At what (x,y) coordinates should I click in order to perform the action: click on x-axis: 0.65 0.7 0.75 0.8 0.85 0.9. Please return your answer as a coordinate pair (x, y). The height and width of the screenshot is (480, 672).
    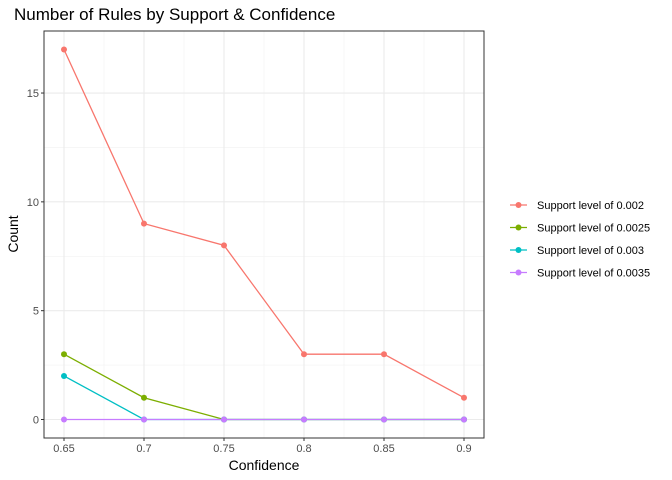
    Looking at the image, I should click on (262, 446).